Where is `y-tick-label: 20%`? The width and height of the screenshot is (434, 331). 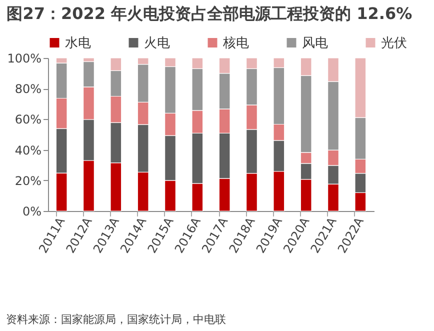 y-tick-label: 20% is located at coordinates (28, 181).